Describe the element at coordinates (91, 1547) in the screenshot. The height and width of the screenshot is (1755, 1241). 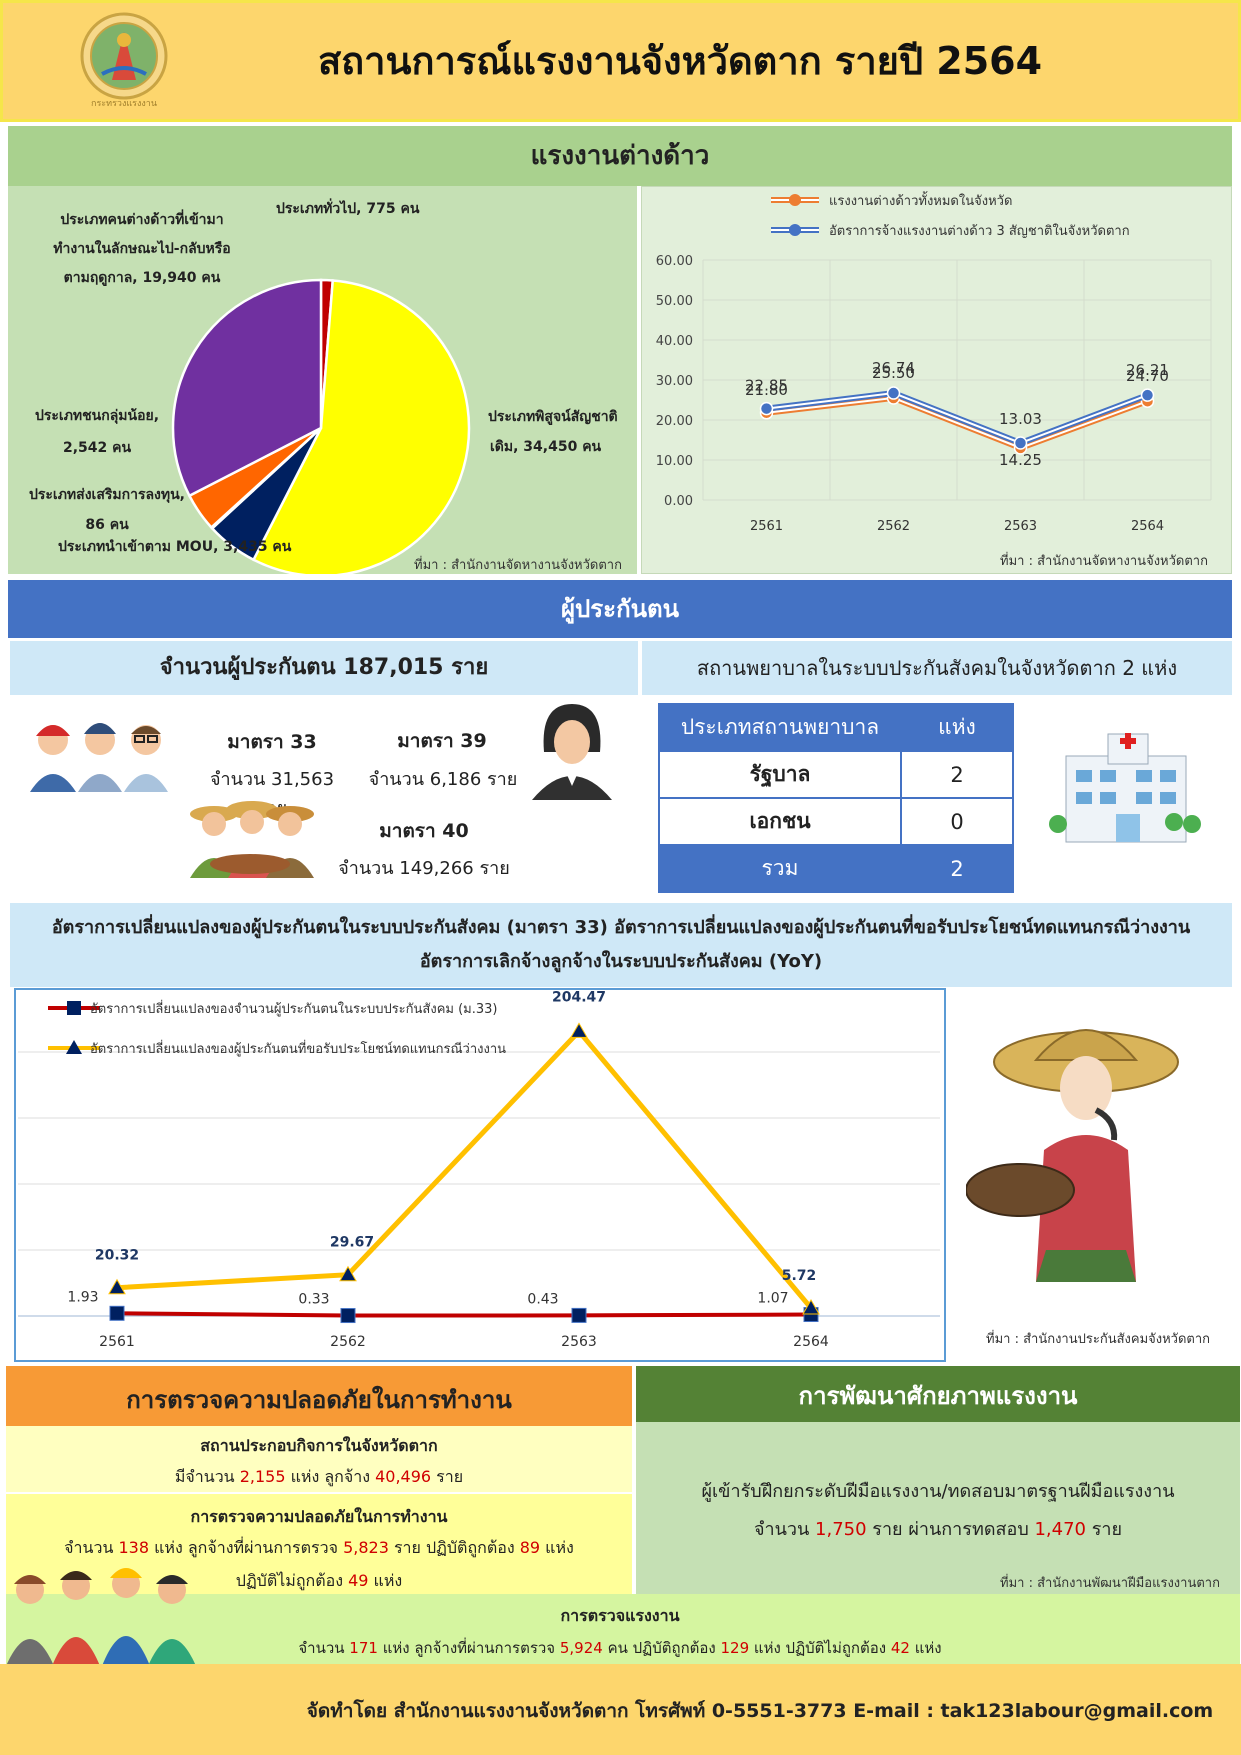
I see `insp-pre: จำนวน` at that location.